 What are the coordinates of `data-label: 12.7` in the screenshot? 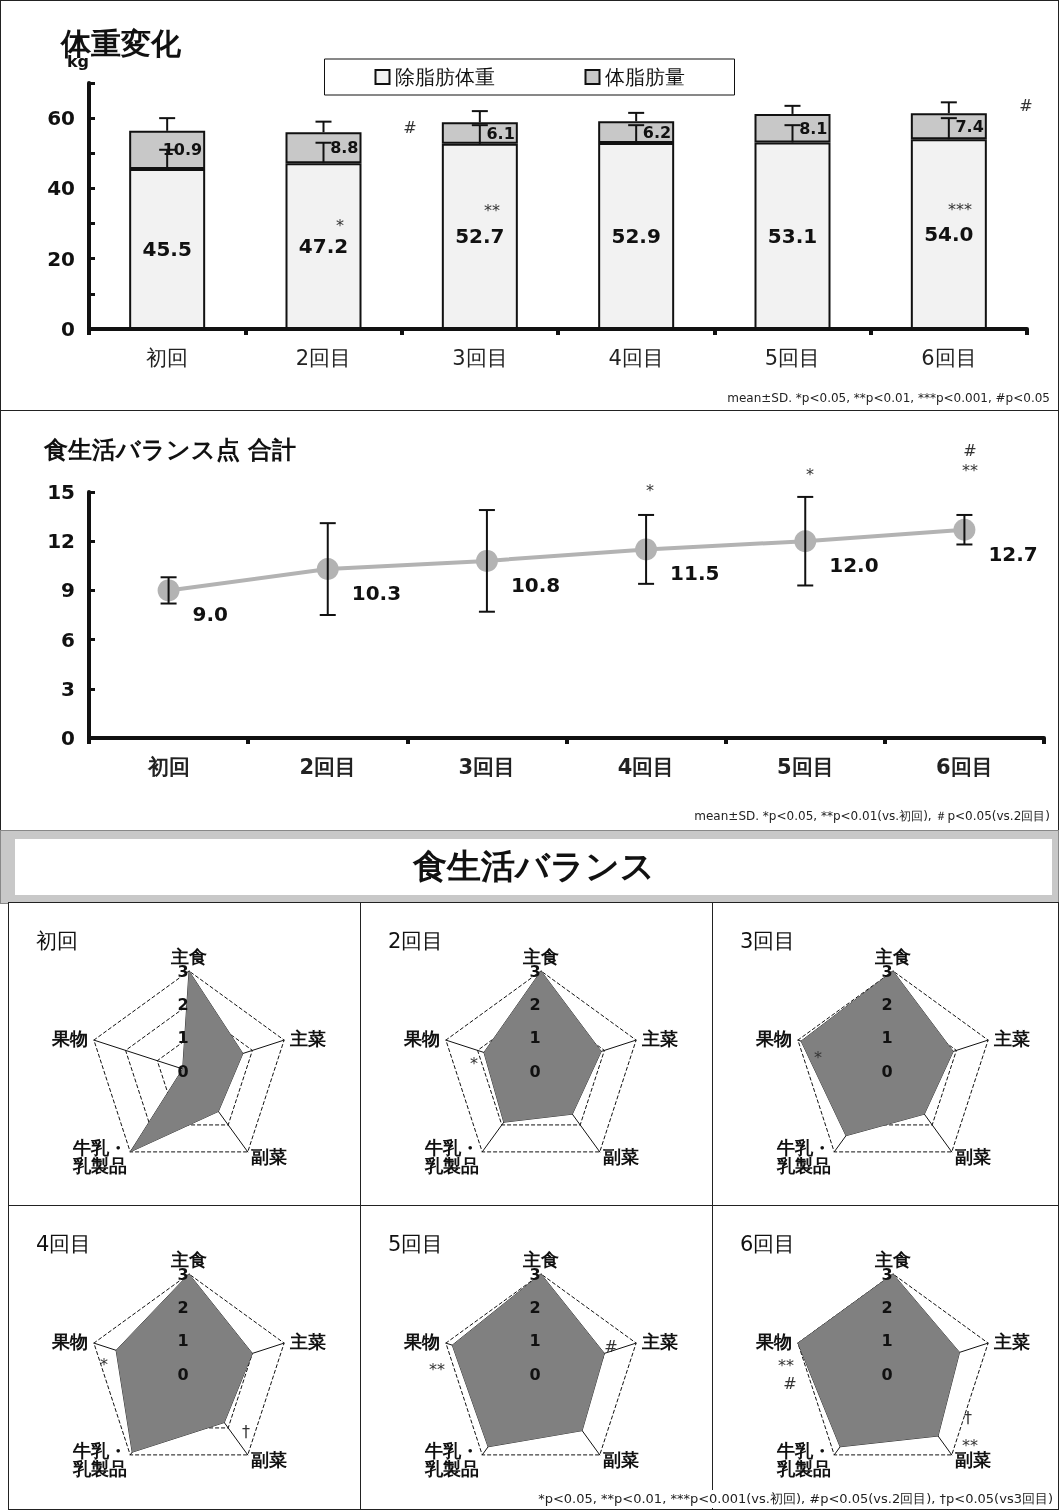 It's located at (1013, 553).